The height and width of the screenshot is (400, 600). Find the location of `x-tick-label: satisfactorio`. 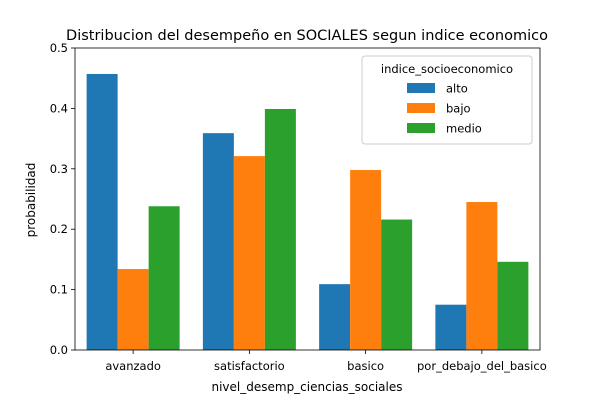

x-tick-label: satisfactorio is located at coordinates (249, 366).